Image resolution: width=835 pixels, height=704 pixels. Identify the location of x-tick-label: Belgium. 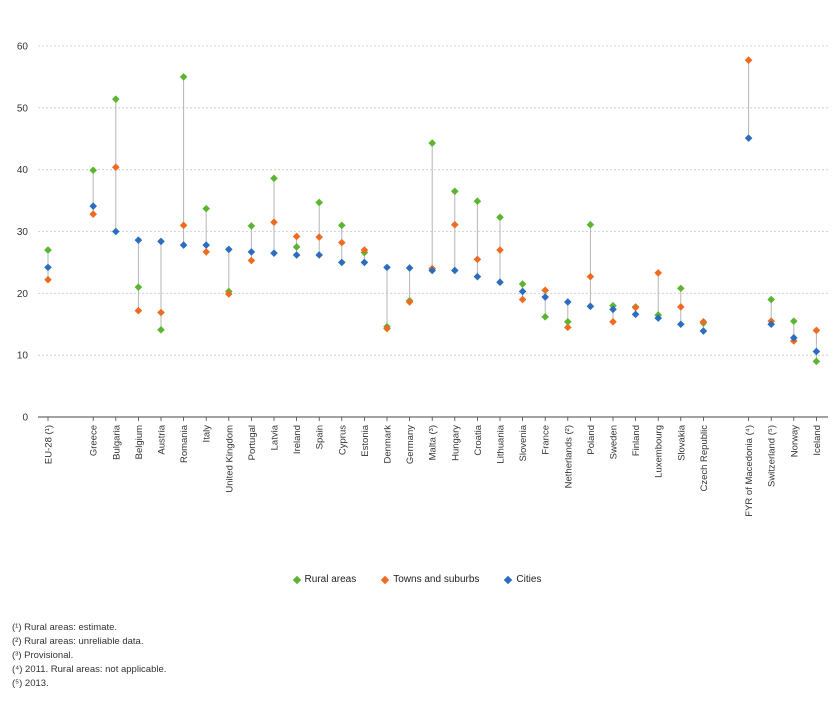
(139, 442).